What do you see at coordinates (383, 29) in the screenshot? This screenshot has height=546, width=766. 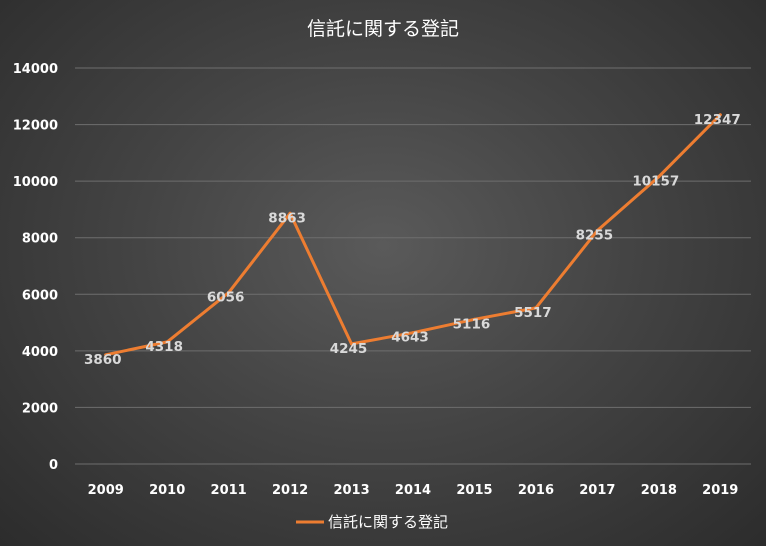 I see `chart-title: 信託に関する登記` at bounding box center [383, 29].